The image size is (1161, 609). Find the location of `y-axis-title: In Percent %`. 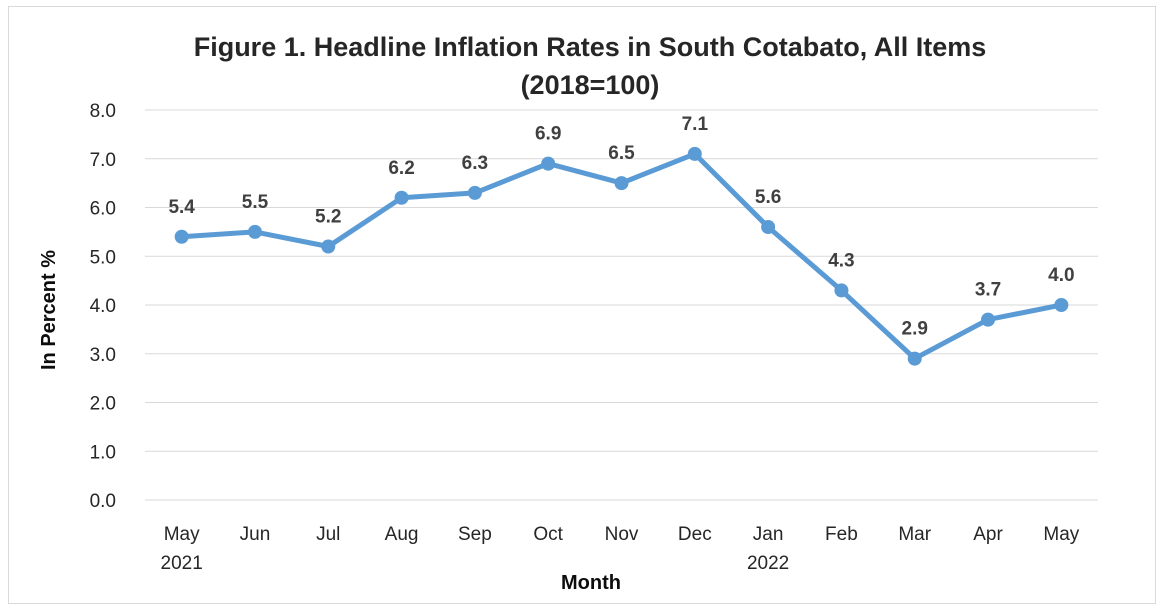

y-axis-title: In Percent % is located at coordinates (49, 310).